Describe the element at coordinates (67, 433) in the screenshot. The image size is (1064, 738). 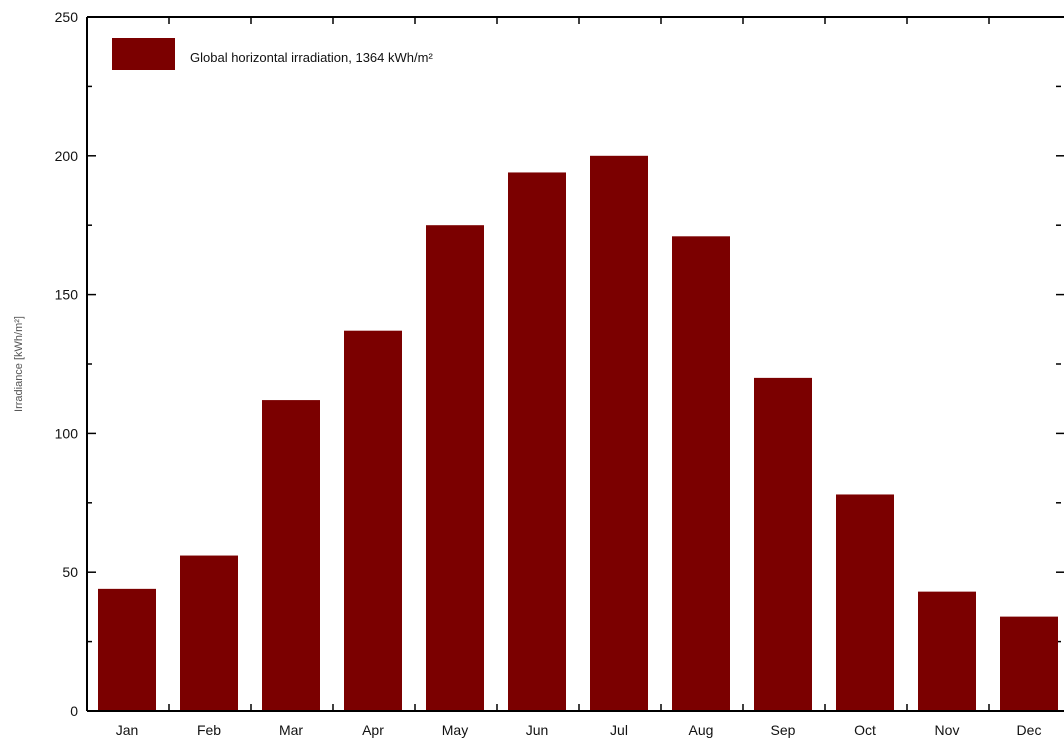
I see `y-tick-label-100: 100` at that location.